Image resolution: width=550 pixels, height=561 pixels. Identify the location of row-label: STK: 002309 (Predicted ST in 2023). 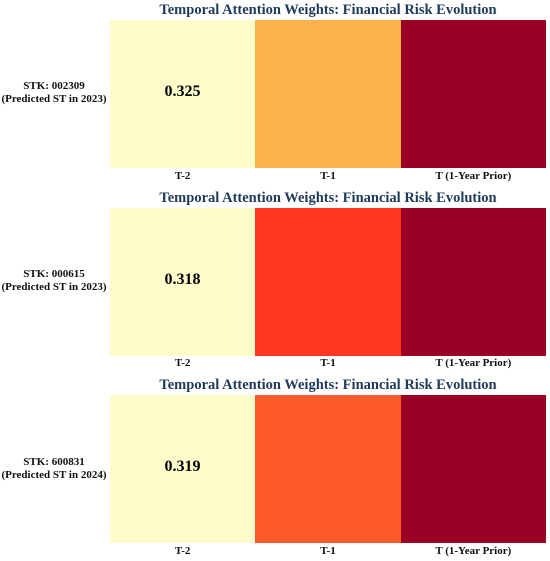
(54, 93).